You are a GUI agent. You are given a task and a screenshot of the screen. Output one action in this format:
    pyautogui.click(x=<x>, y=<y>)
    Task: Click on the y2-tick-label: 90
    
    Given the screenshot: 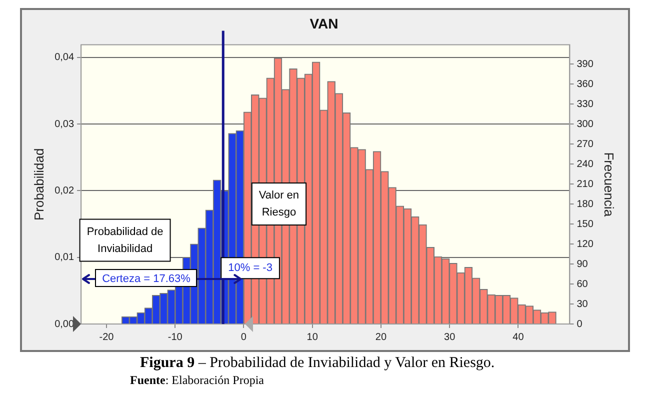 What is the action you would take?
    pyautogui.click(x=582, y=264)
    